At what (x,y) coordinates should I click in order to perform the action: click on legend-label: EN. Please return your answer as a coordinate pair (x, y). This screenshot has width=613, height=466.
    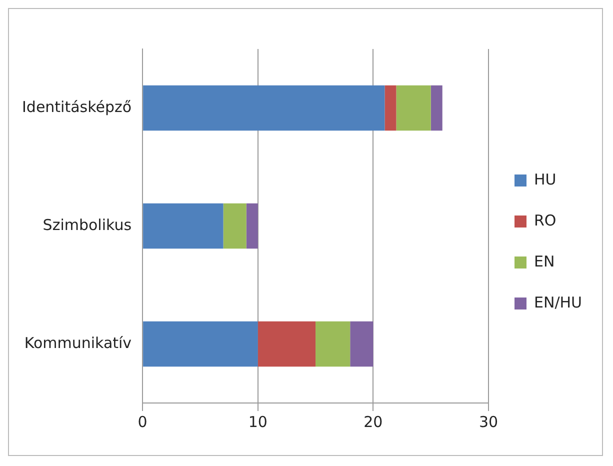
    Looking at the image, I should click on (544, 261).